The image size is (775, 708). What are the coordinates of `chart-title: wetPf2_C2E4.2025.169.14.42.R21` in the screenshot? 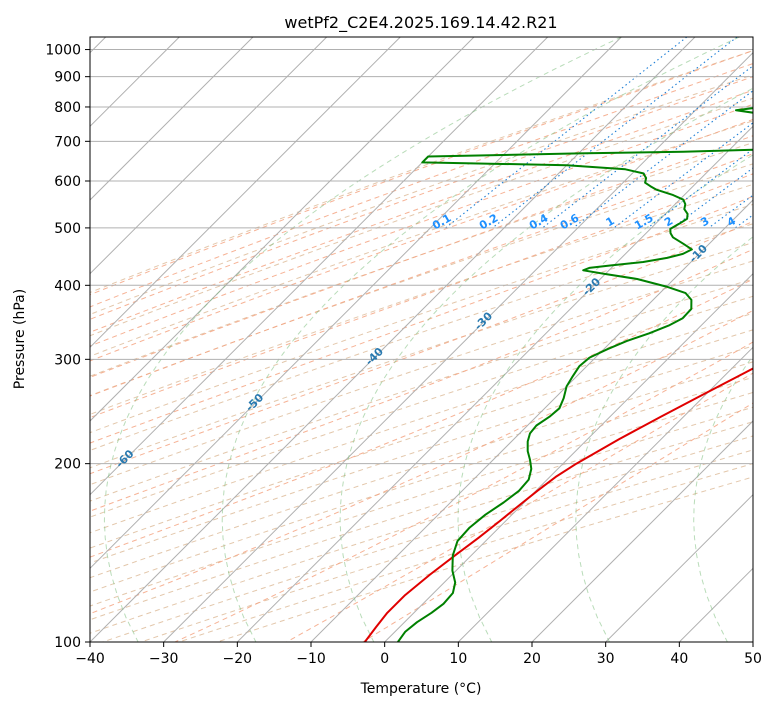 It's located at (420, 23).